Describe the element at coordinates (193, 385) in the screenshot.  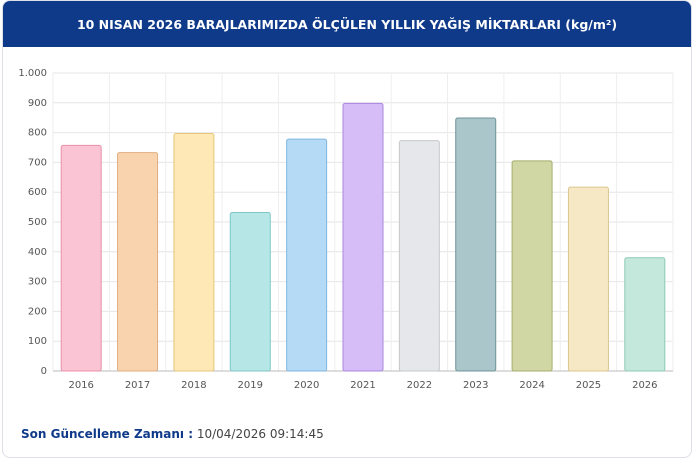
I see `x-tick-label: 2018` at that location.